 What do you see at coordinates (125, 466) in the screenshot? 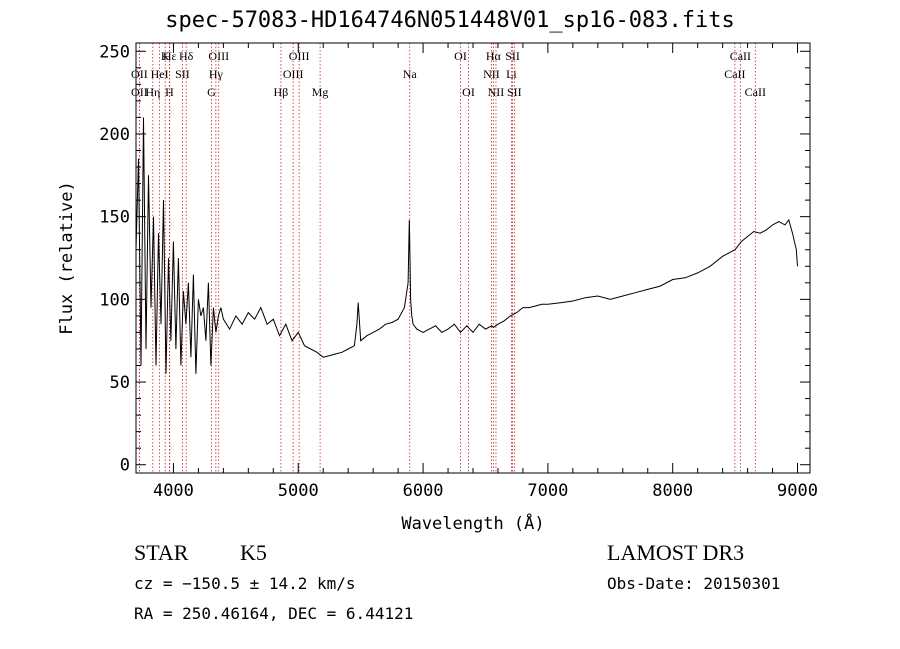
I see `y-tick-label-0: 0` at bounding box center [125, 466].